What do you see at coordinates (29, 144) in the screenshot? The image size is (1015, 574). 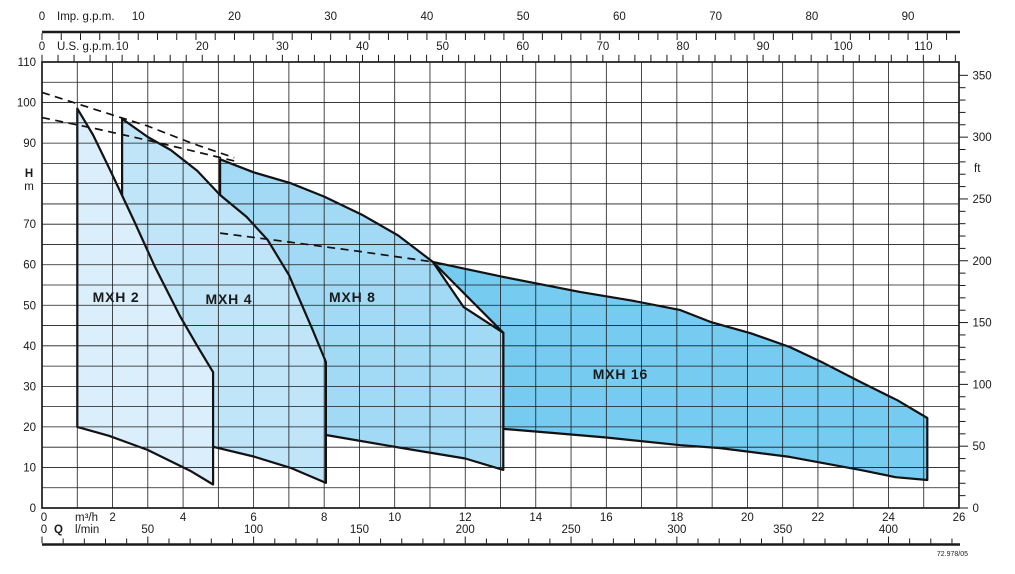 I see `h-axis-tick-label: 90` at bounding box center [29, 144].